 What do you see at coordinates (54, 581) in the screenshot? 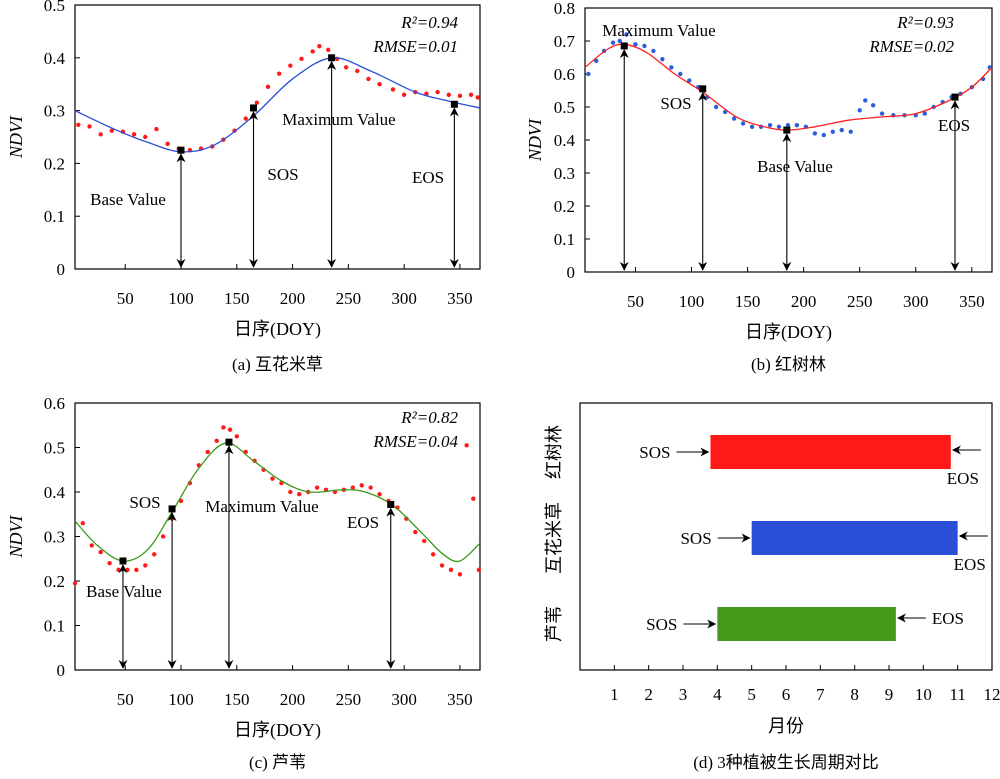
I see `y-tick-label: 0.2` at bounding box center [54, 581].